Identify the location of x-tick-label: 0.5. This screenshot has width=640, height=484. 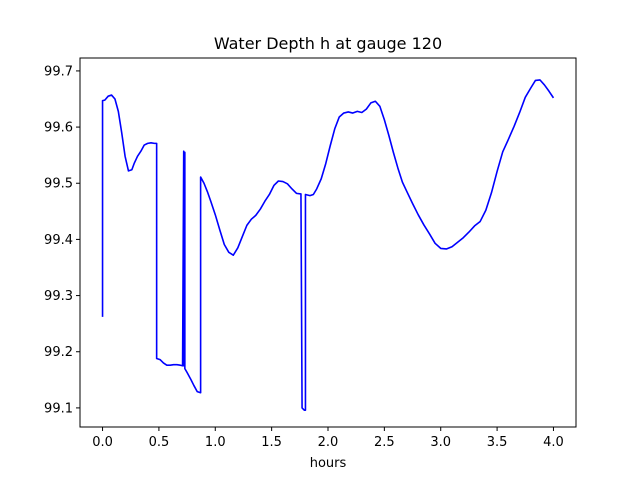
(159, 442).